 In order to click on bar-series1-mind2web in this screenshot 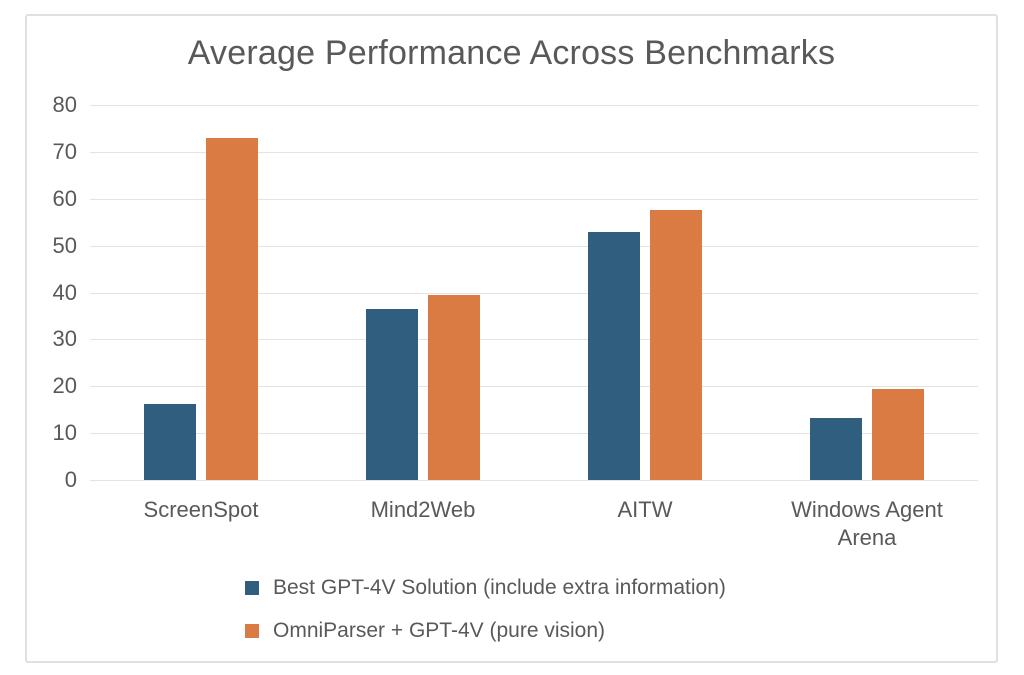, I will do `click(454, 387)`.